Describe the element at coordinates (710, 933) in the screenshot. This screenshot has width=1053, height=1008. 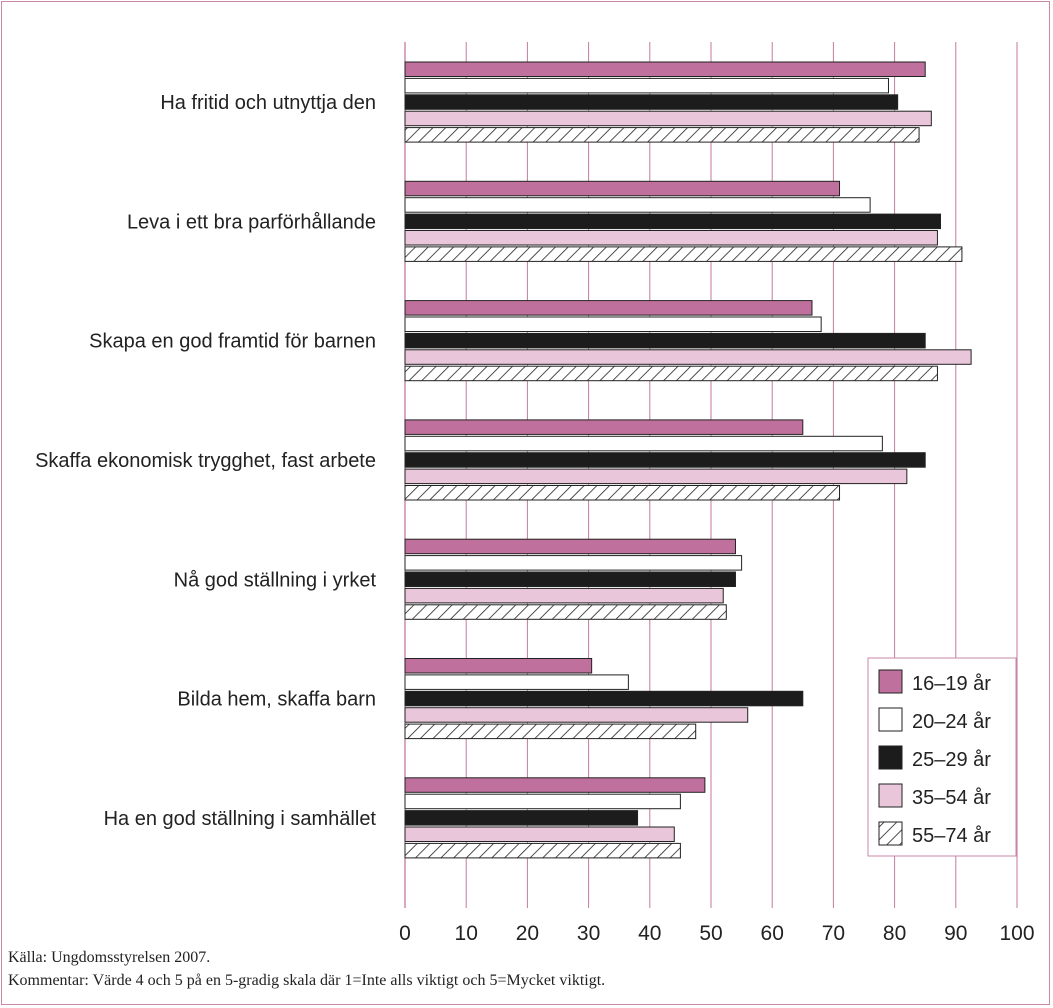
I see `x-tick-label: 50` at that location.